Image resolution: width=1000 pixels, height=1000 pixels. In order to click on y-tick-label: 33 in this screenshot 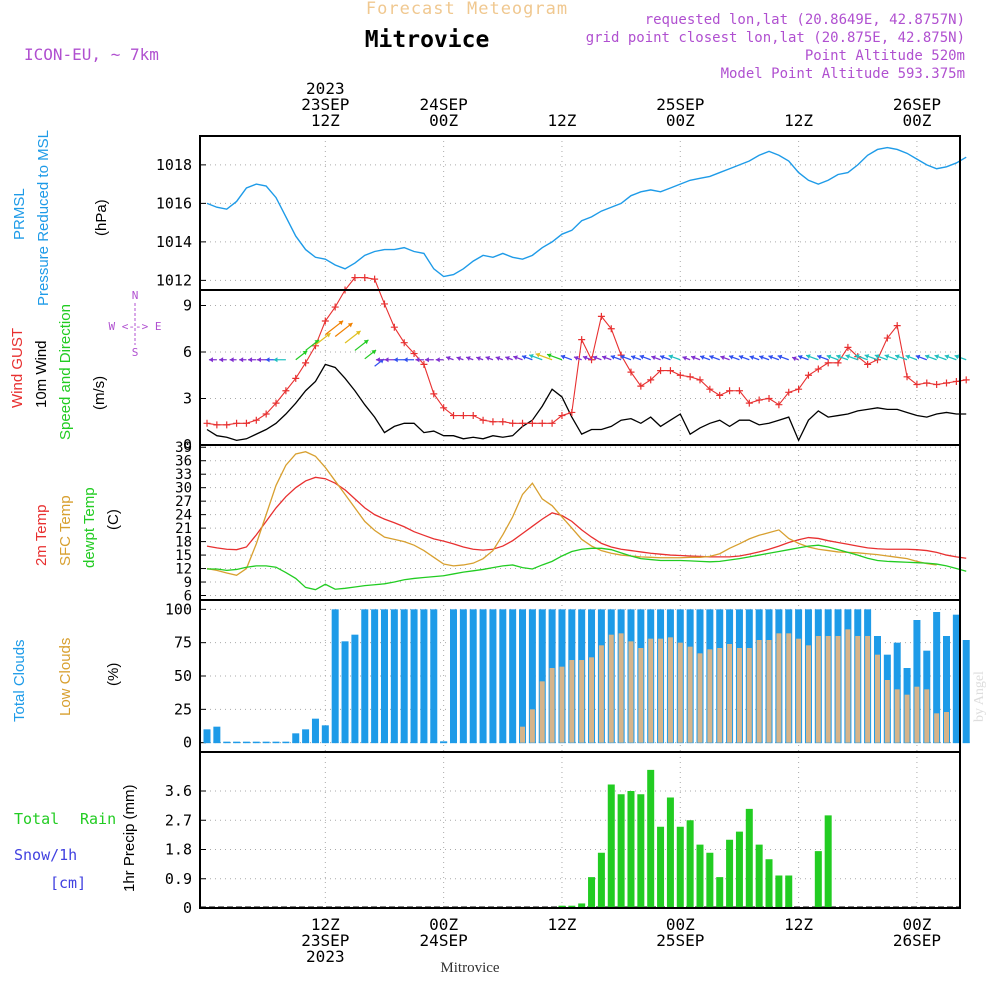, I will do `click(183, 475)`.